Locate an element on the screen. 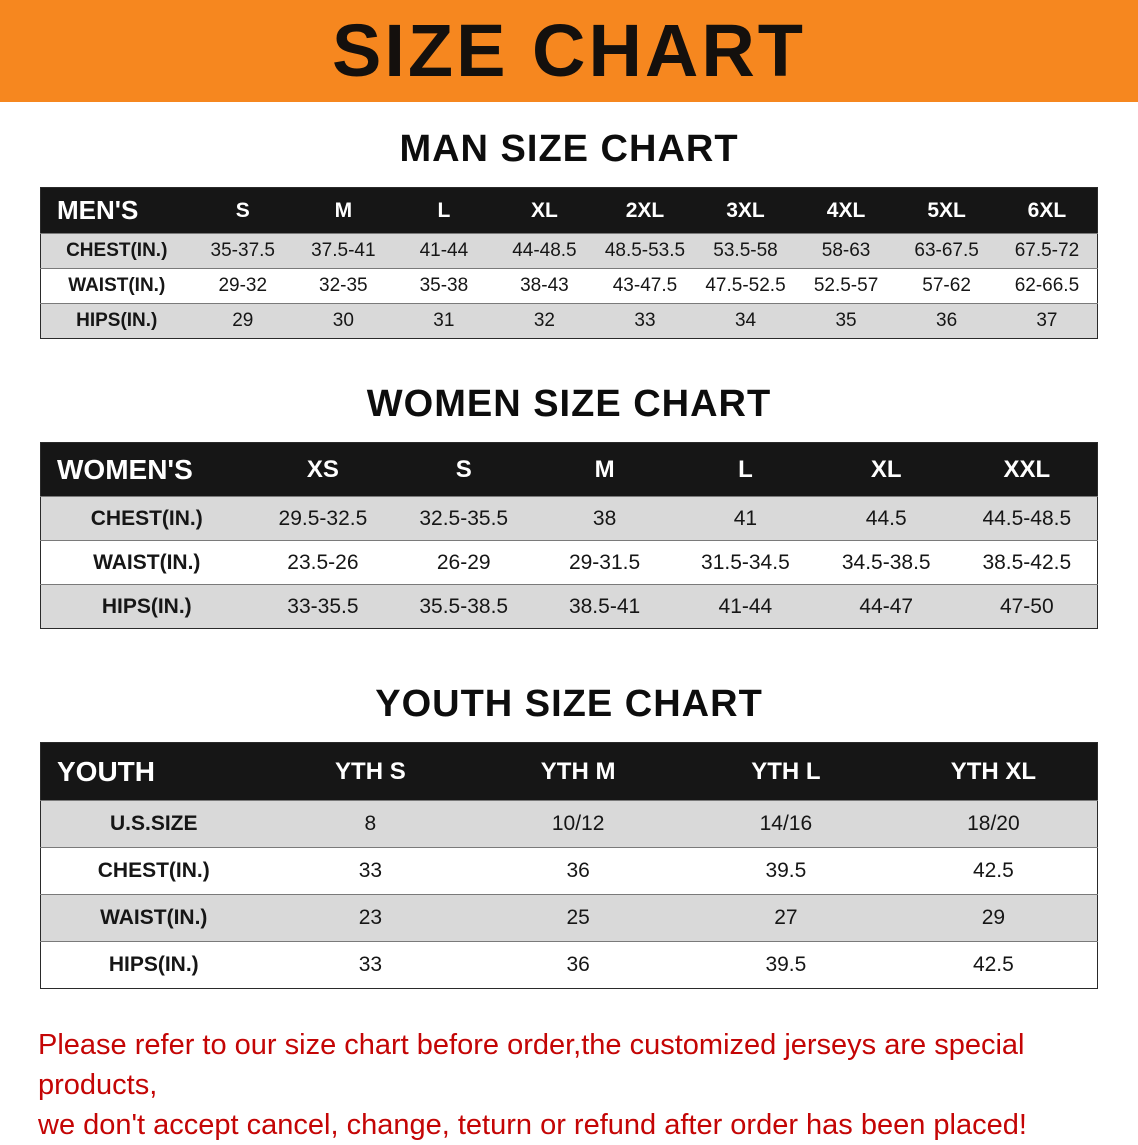  size-header-cell: 4XL is located at coordinates (846, 210).